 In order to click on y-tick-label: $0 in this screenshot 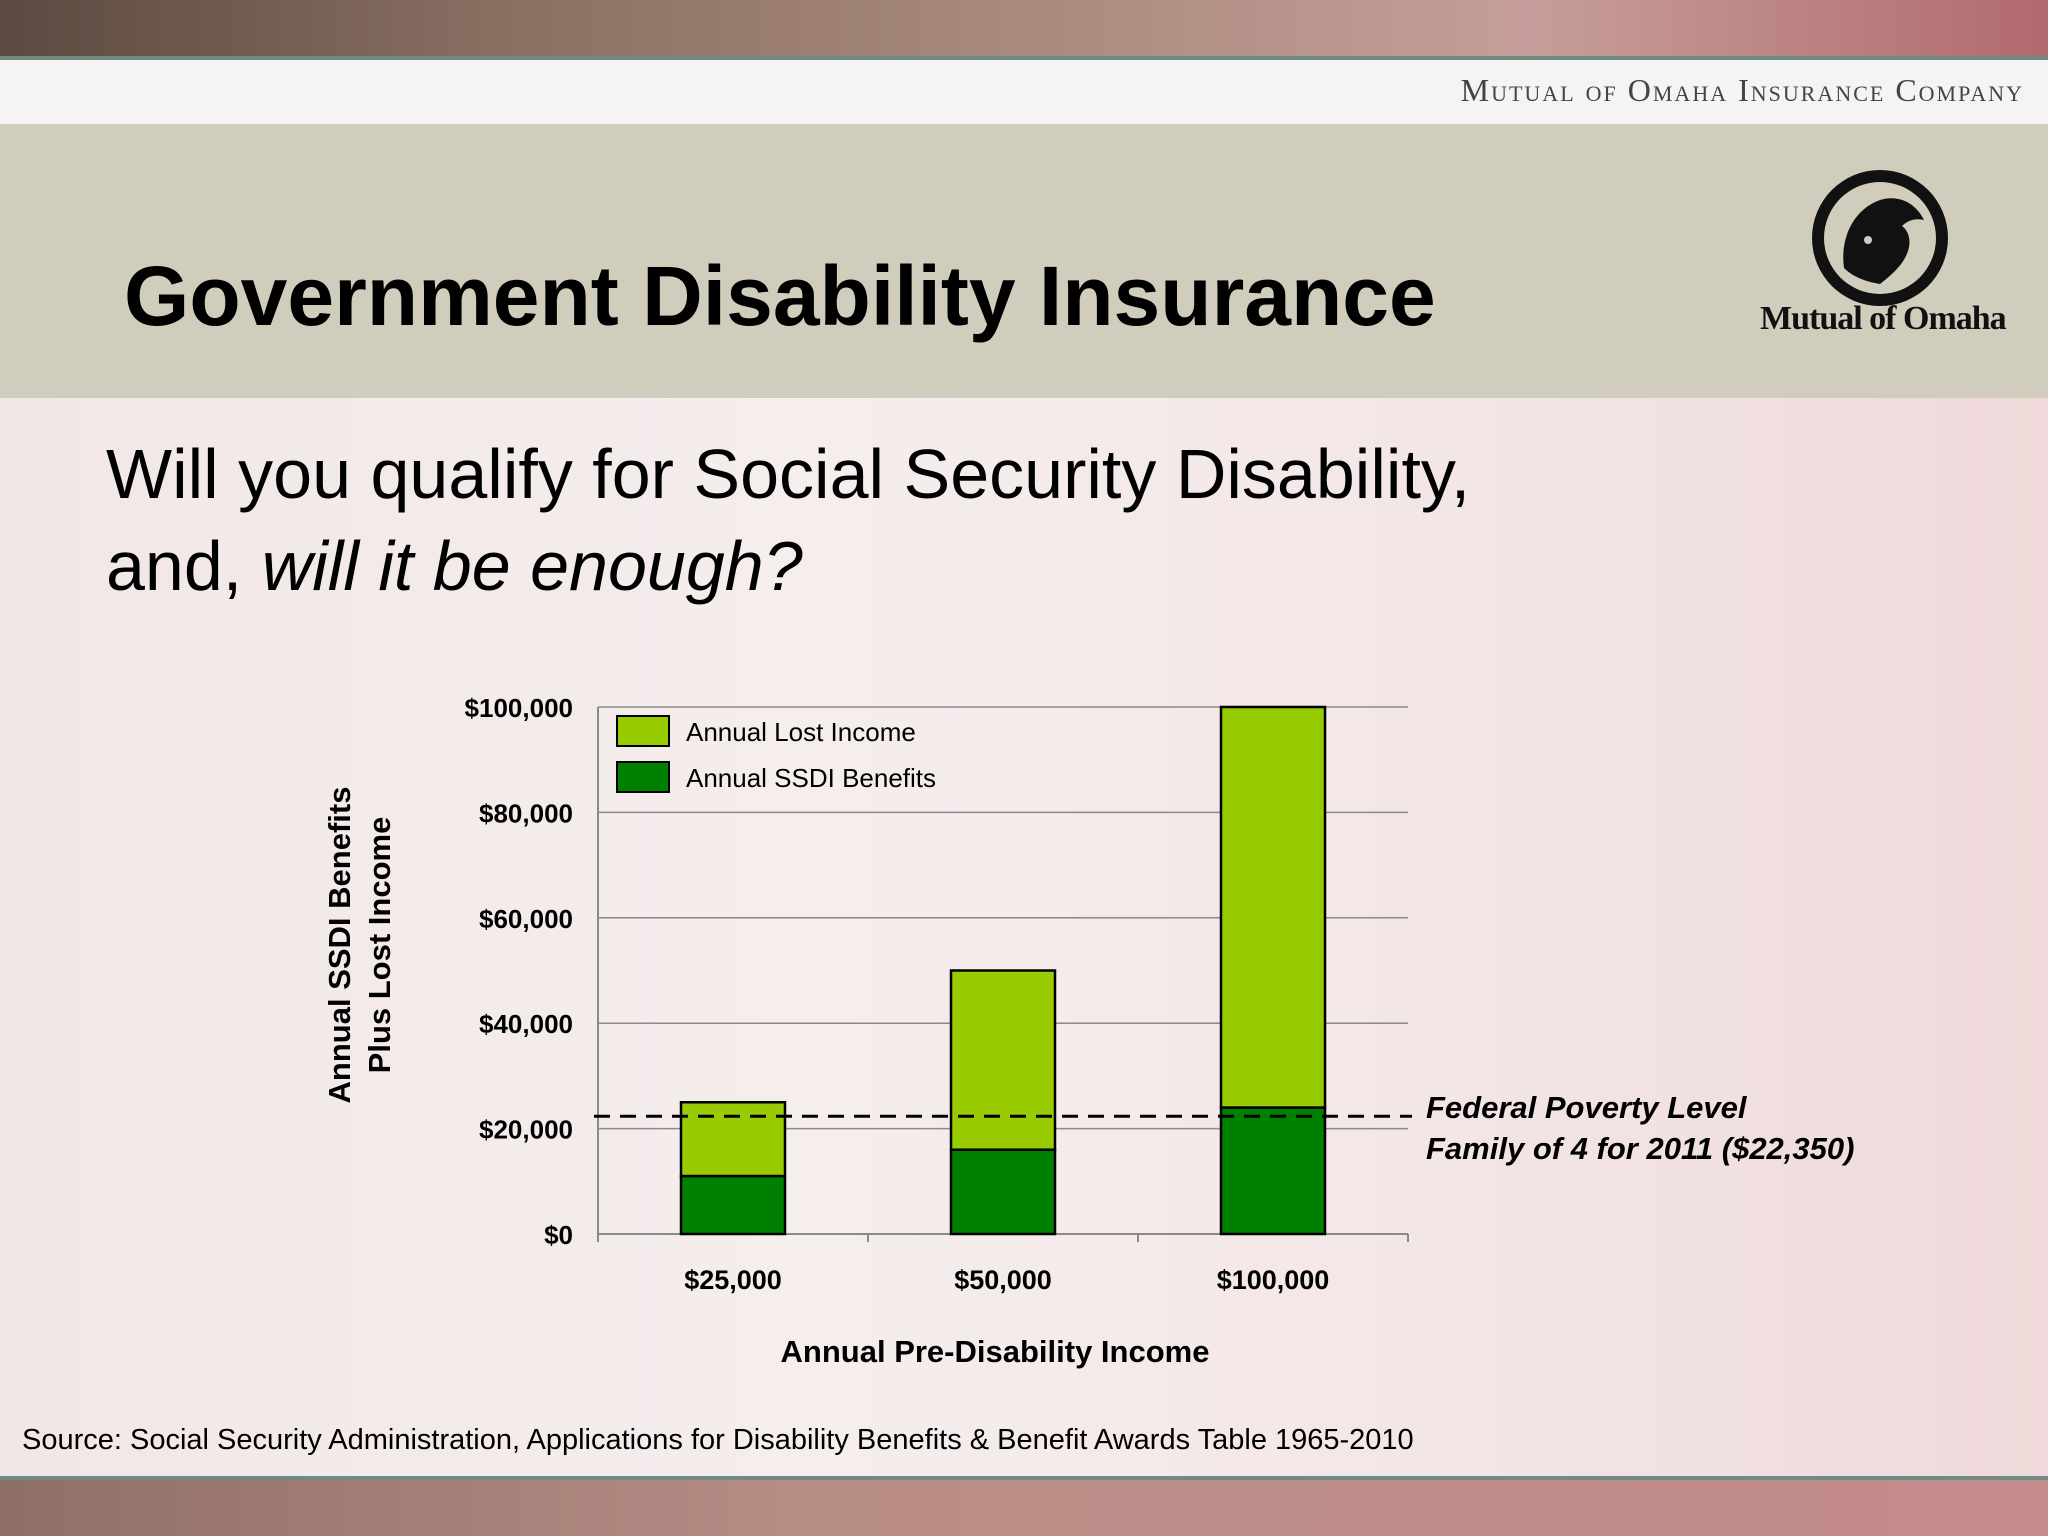, I will do `click(558, 1235)`.